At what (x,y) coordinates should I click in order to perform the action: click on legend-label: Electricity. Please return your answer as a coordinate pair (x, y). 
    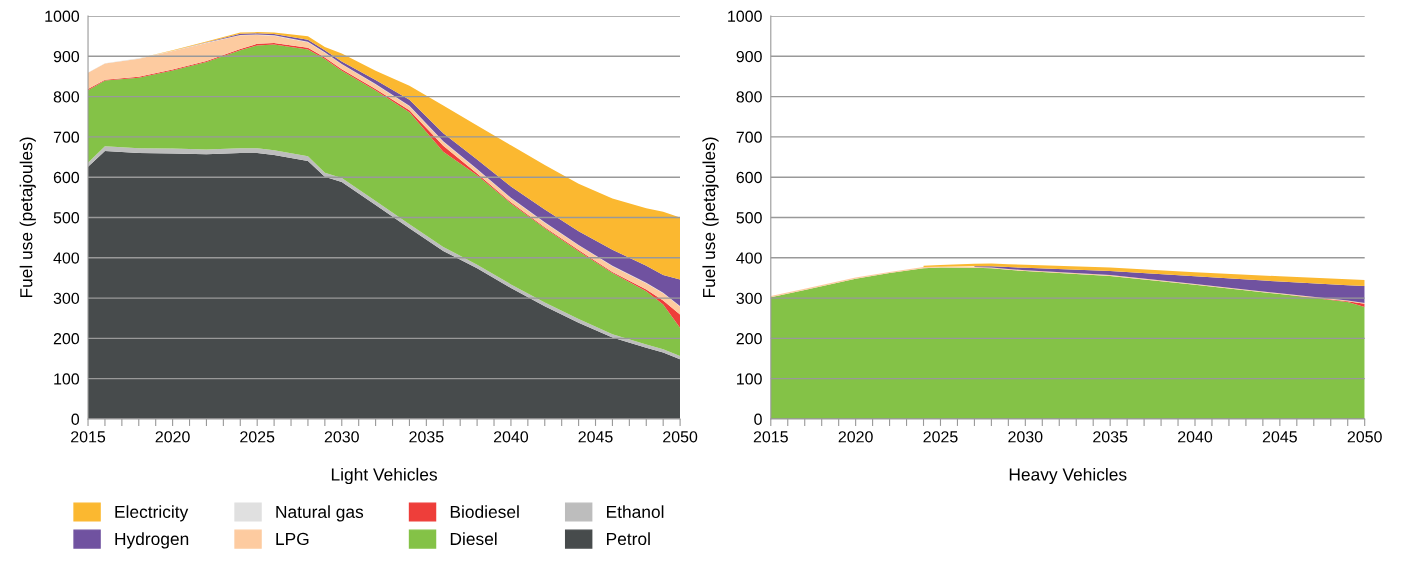
    Looking at the image, I should click on (152, 513).